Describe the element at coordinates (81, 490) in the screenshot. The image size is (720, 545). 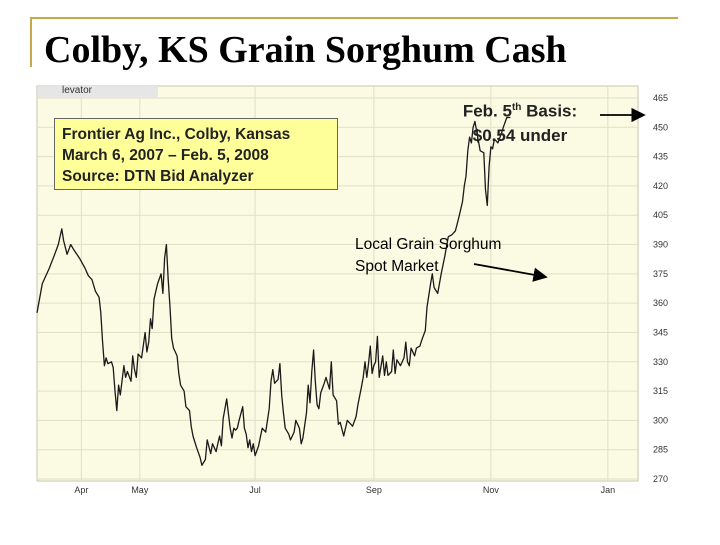
I see `x-tick-label: Apr` at that location.